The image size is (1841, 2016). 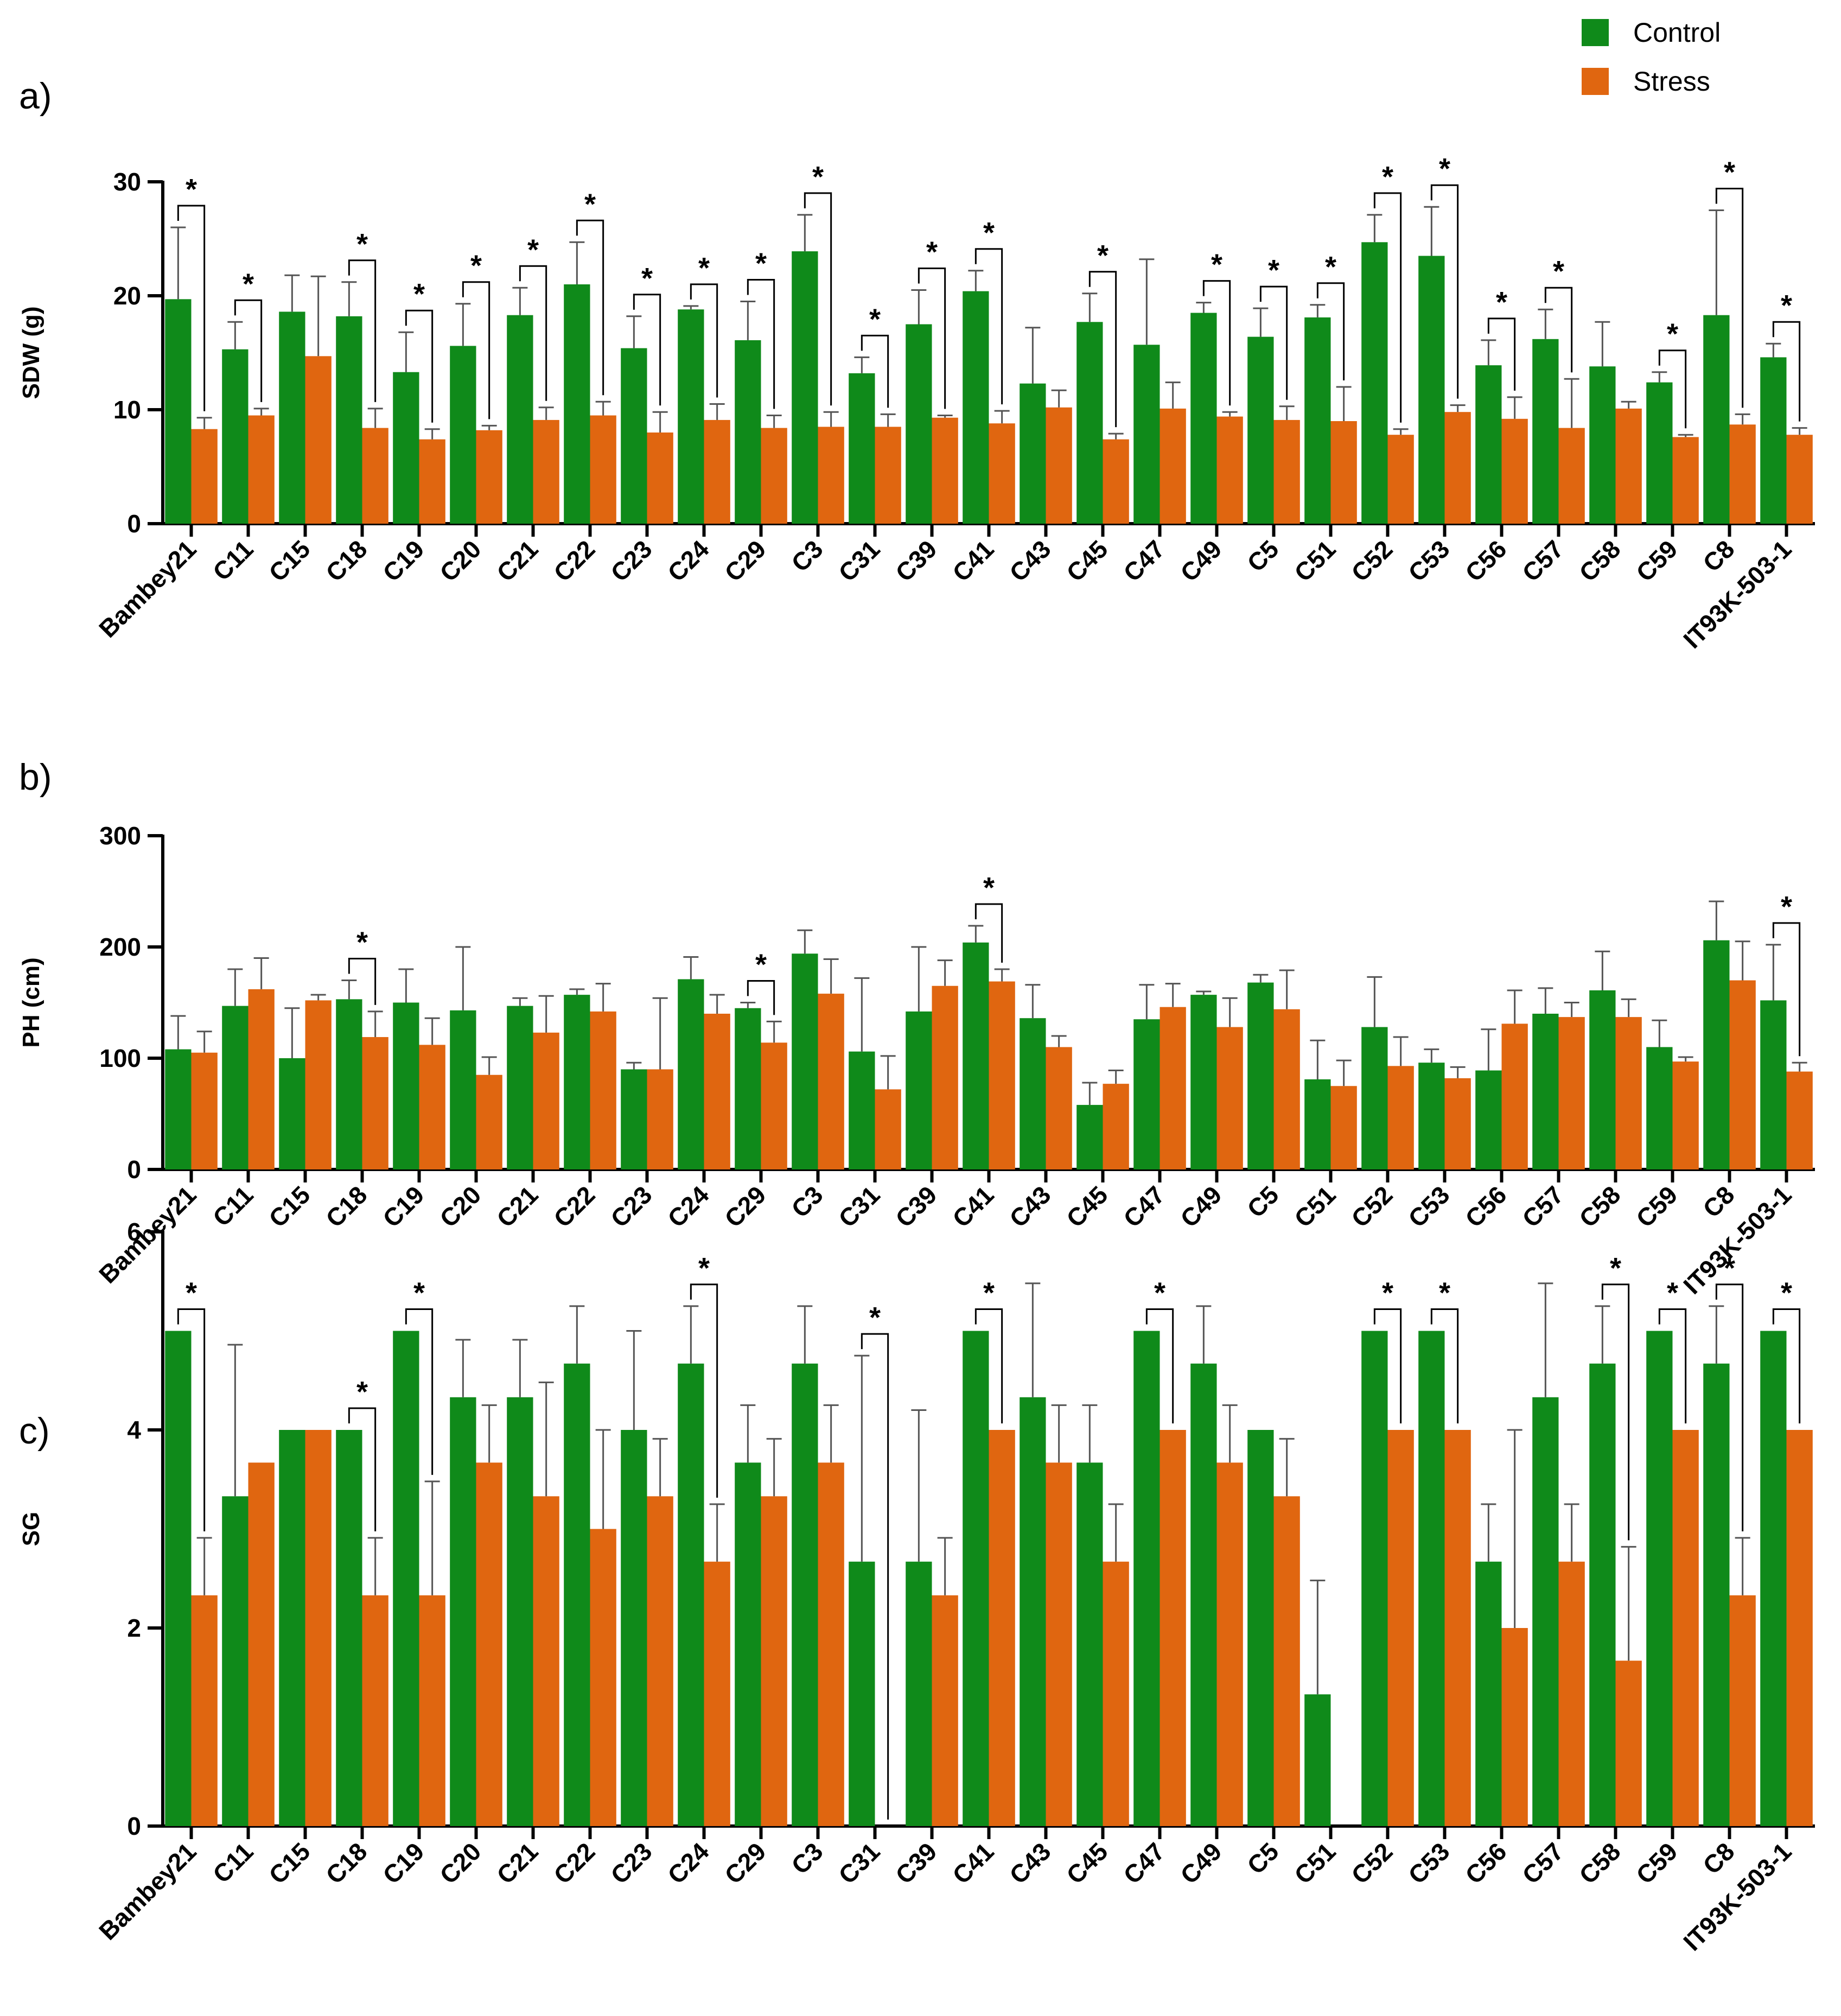 I want to click on bar-stress-c41, so click(x=1002, y=1628).